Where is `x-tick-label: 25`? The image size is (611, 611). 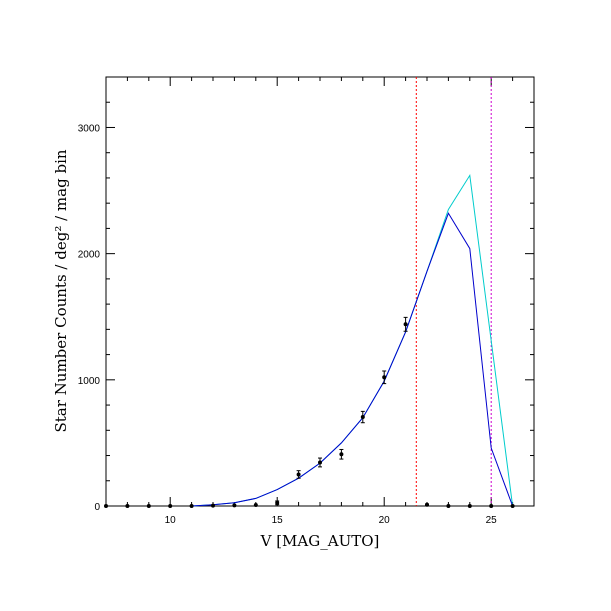 x-tick-label: 25 is located at coordinates (492, 520).